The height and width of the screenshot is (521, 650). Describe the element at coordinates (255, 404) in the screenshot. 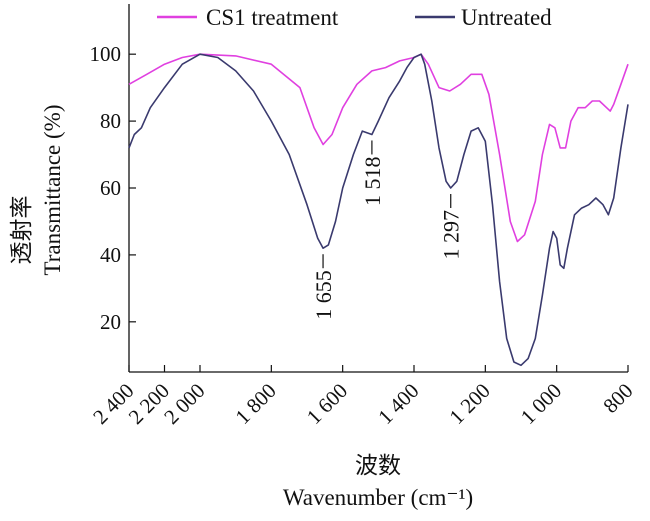

I see `x-tick-label: 1 800` at that location.